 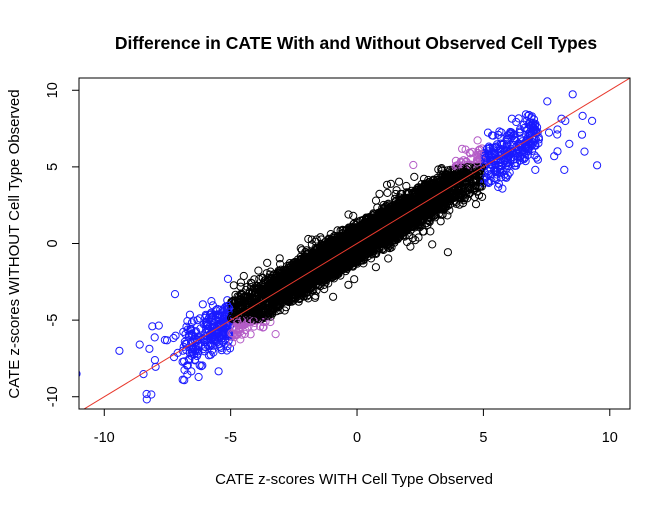 What do you see at coordinates (53, 90) in the screenshot?
I see `y-tick-label: 10` at bounding box center [53, 90].